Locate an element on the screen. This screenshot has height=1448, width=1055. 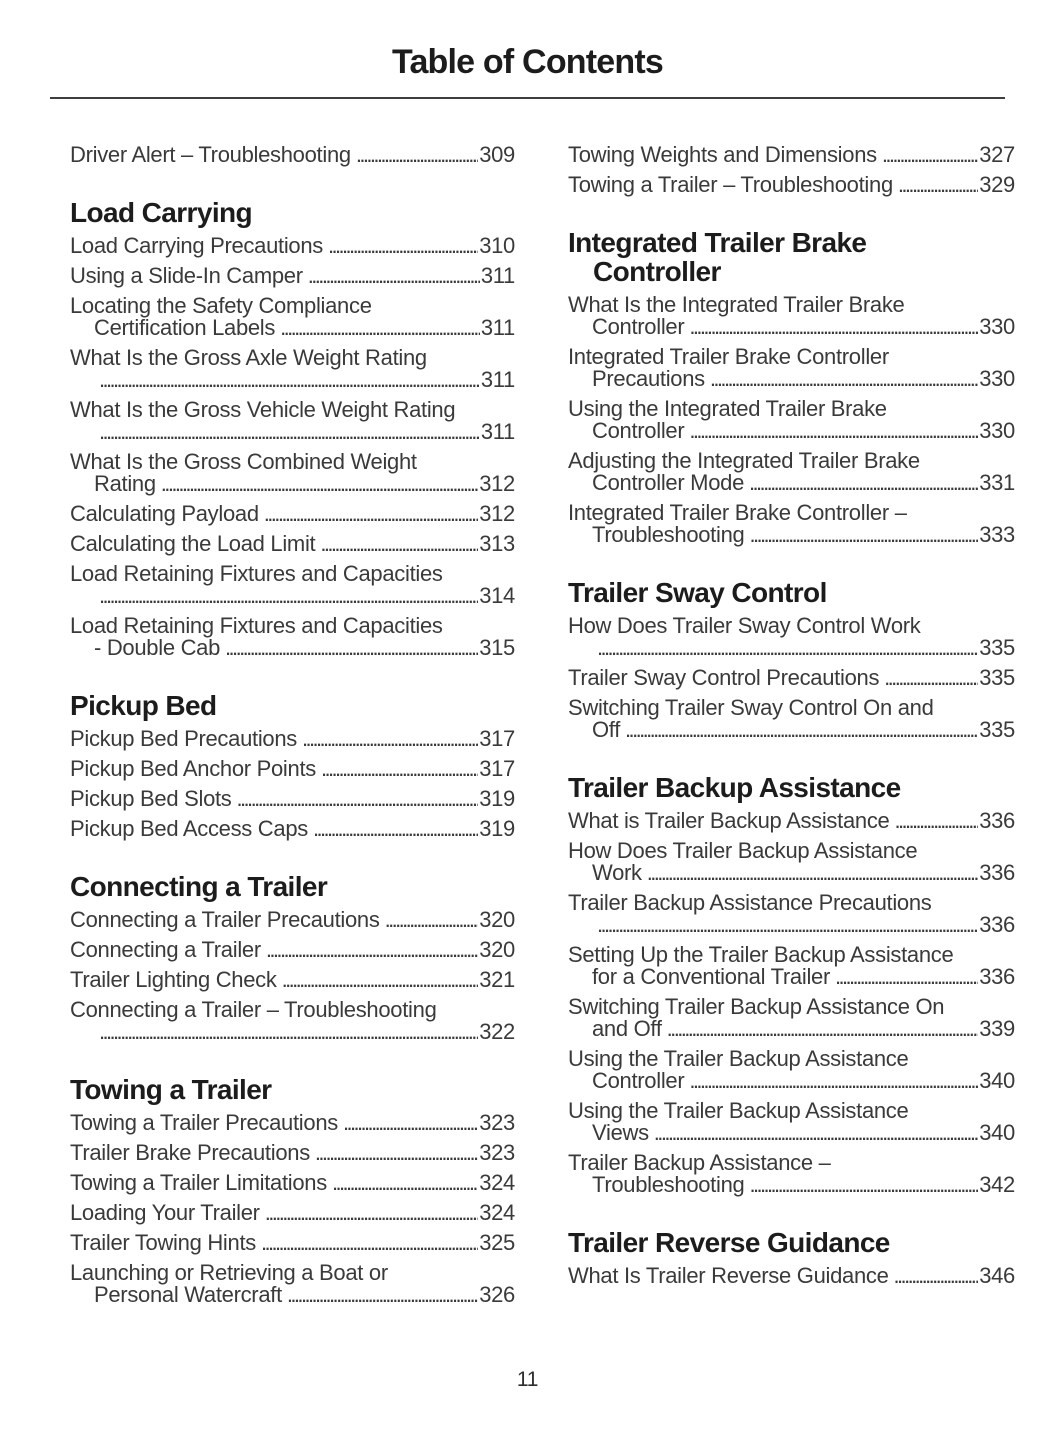
toc-page-number: 312 is located at coordinates (497, 483).